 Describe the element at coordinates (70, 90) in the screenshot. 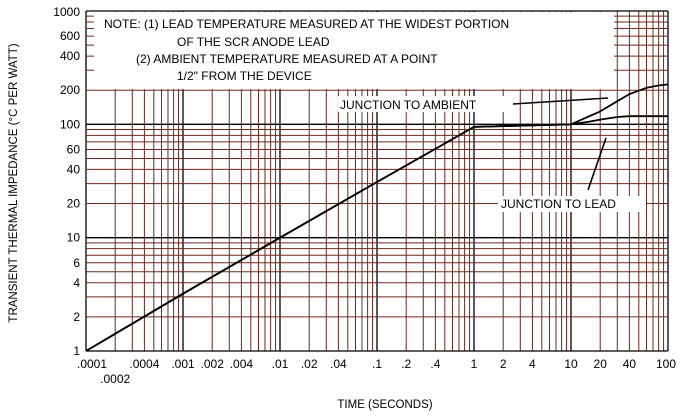

I see `y-tick-label: 200` at that location.